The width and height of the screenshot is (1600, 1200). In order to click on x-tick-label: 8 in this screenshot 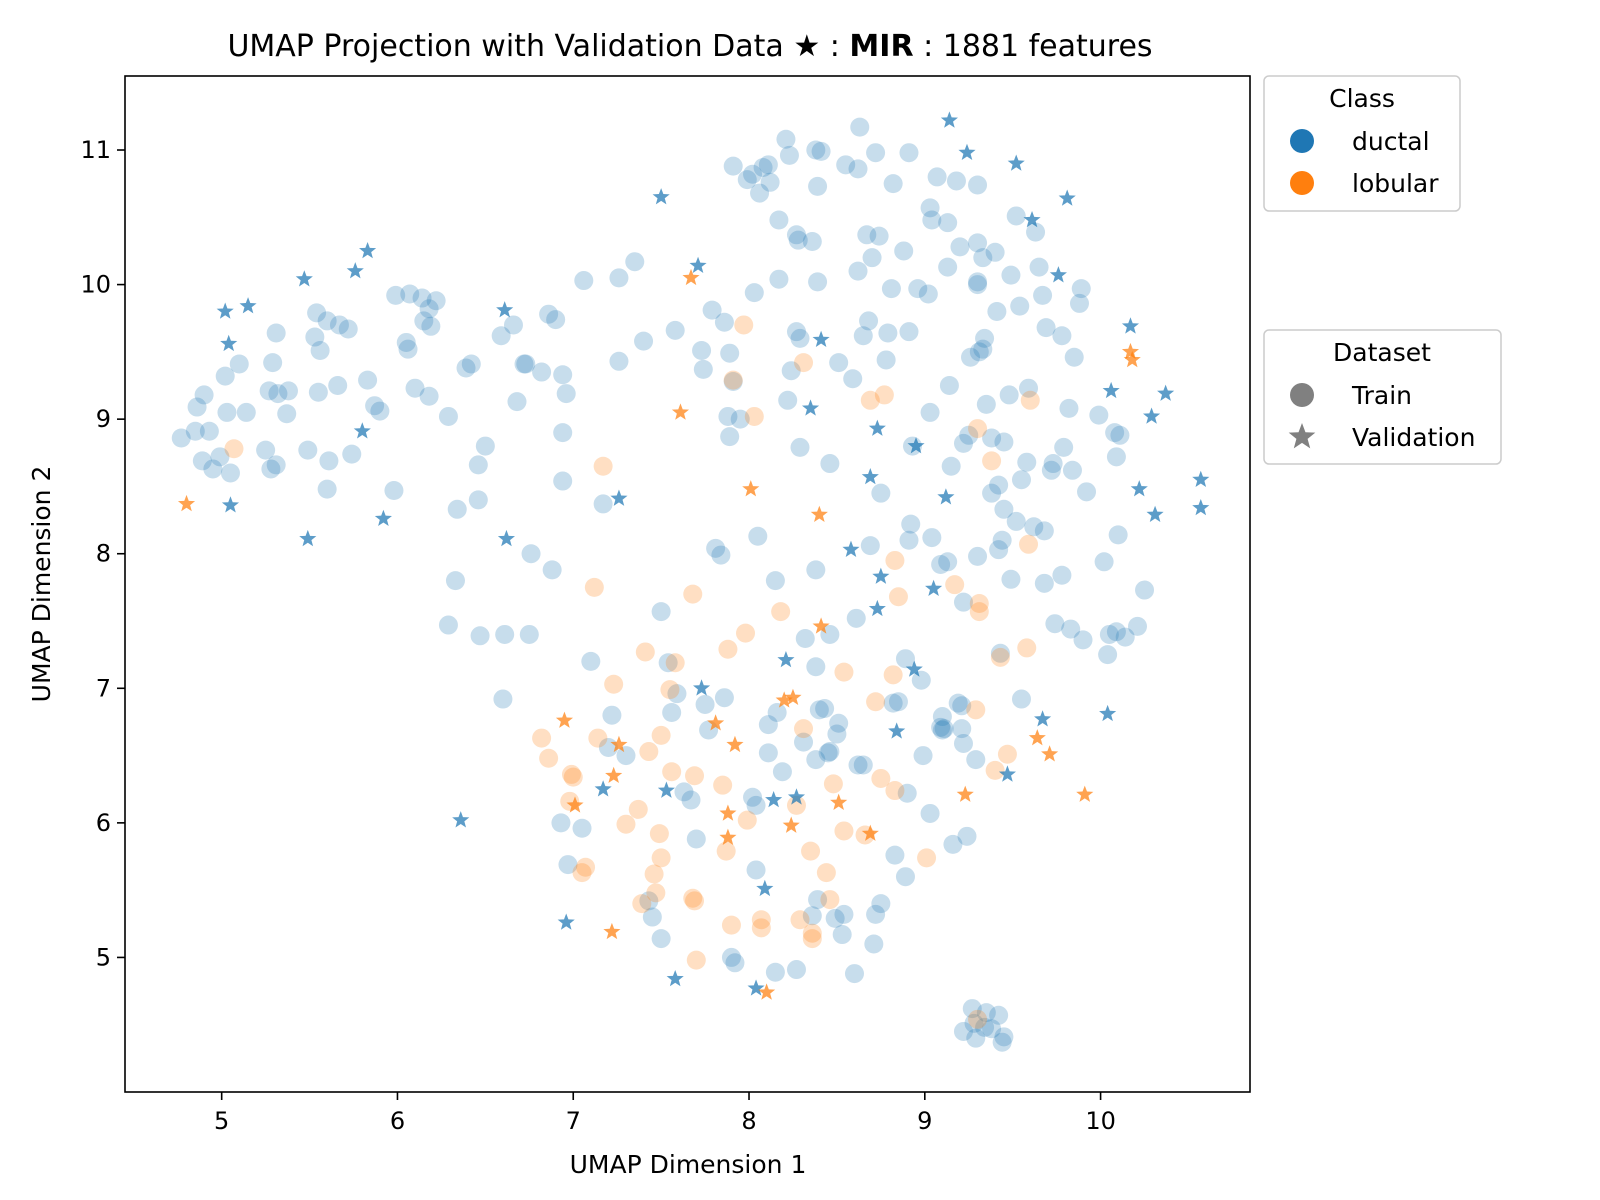, I will do `click(748, 1121)`.